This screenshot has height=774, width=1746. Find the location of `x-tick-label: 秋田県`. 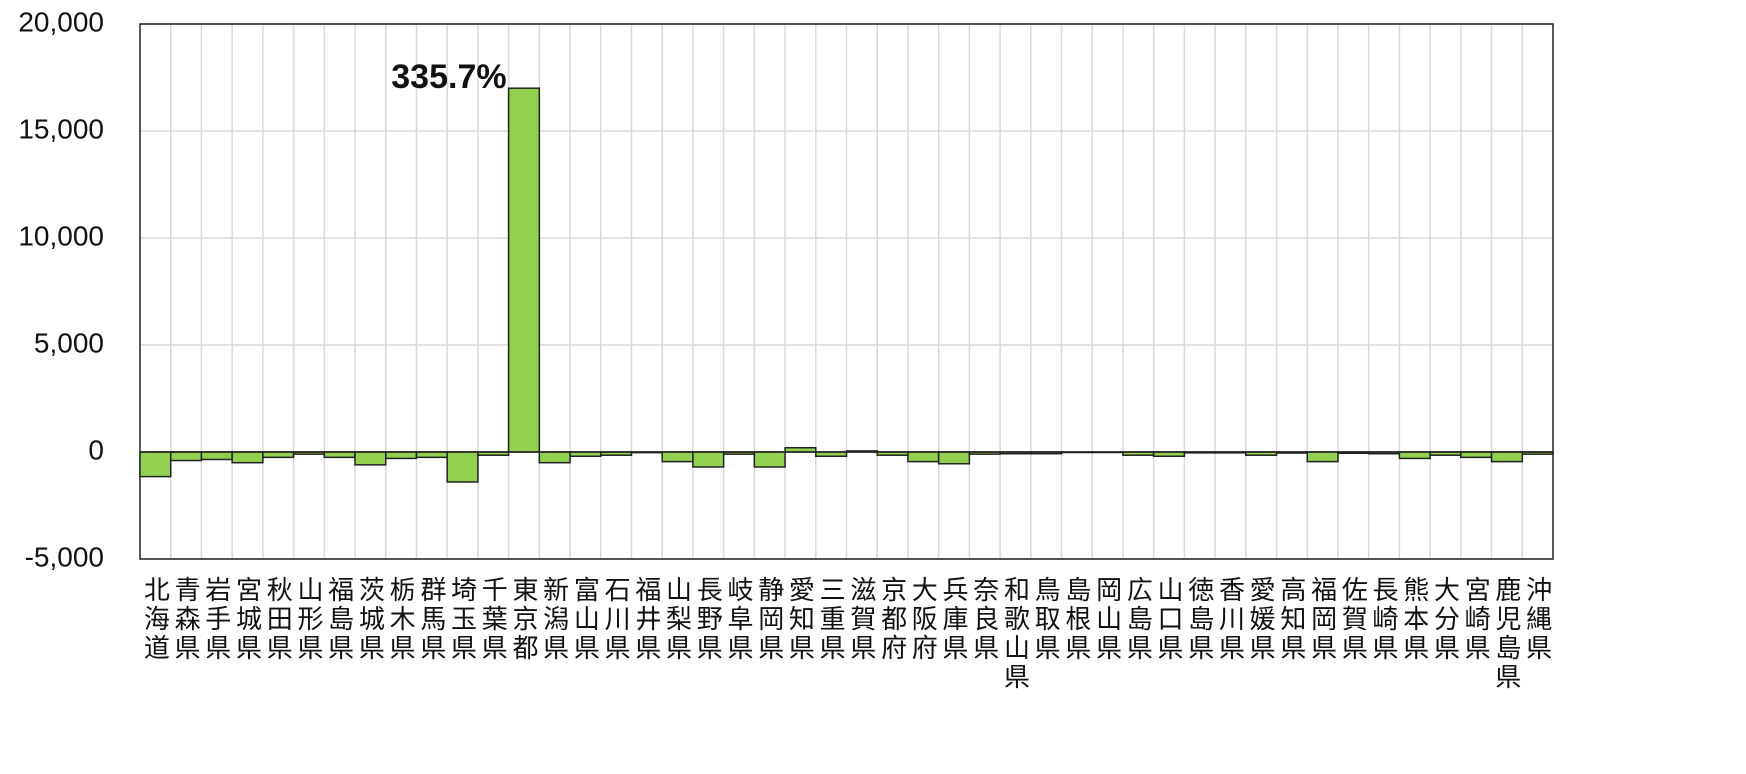

x-tick-label: 秋田県 is located at coordinates (278, 619).